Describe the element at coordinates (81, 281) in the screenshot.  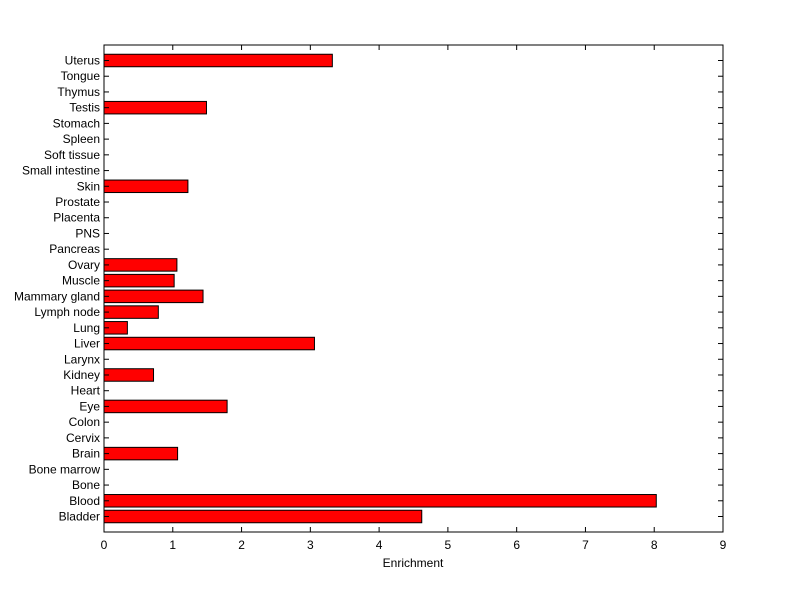
I see `y-tick-label: Muscle` at that location.